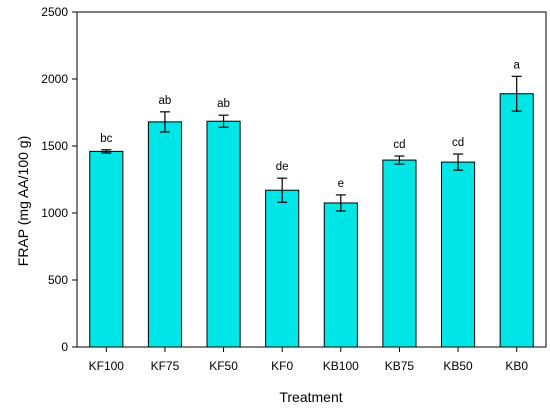 The image size is (550, 408). Describe the element at coordinates (64, 347) in the screenshot. I see `y-tick-label-0: 0` at that location.